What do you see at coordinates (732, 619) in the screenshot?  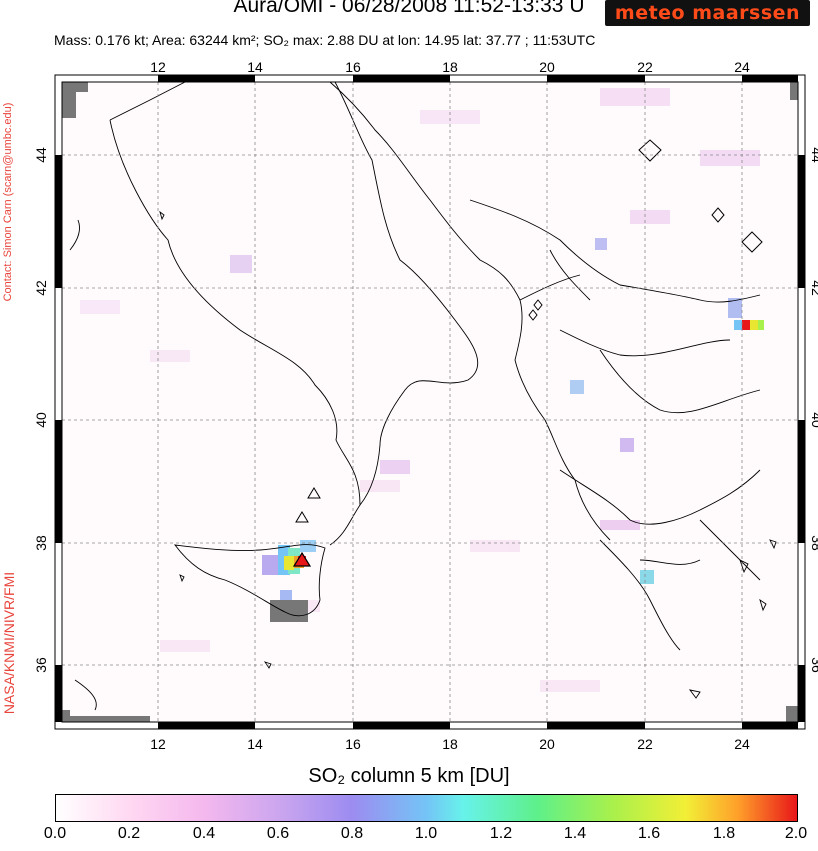 I see `aegean-islands` at bounding box center [732, 619].